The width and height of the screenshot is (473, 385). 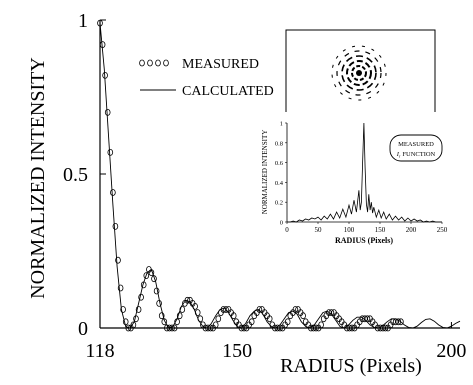 I want to click on annotation-line-2: Ir FUNCTION, so click(x=416, y=155).